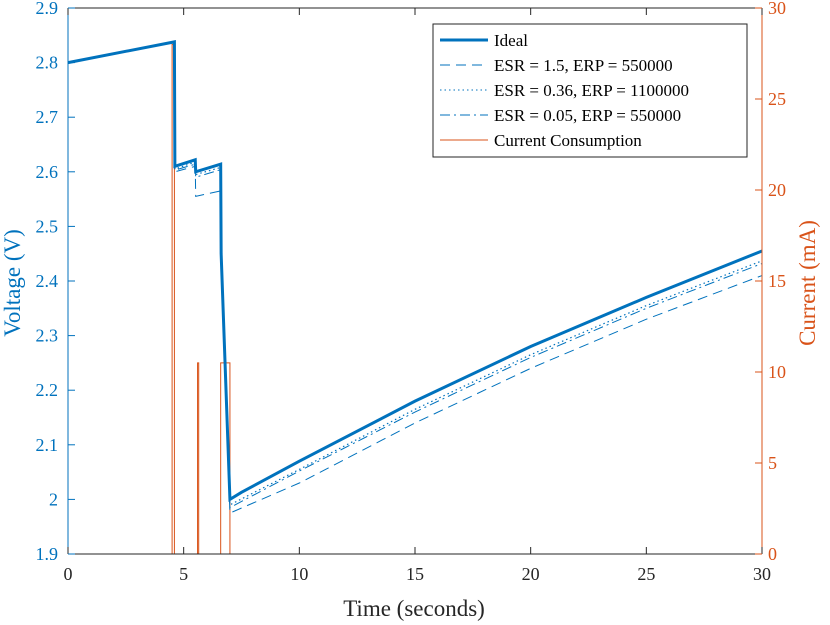 The height and width of the screenshot is (625, 830). I want to click on y-left-tick-label: 2.2, so click(47, 390).